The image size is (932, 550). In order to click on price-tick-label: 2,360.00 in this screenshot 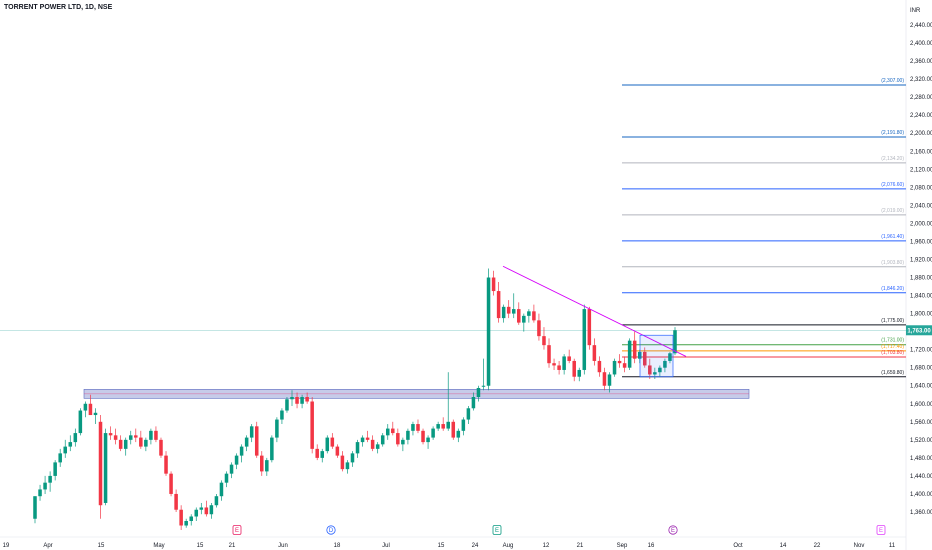, I will do `click(921, 62)`.